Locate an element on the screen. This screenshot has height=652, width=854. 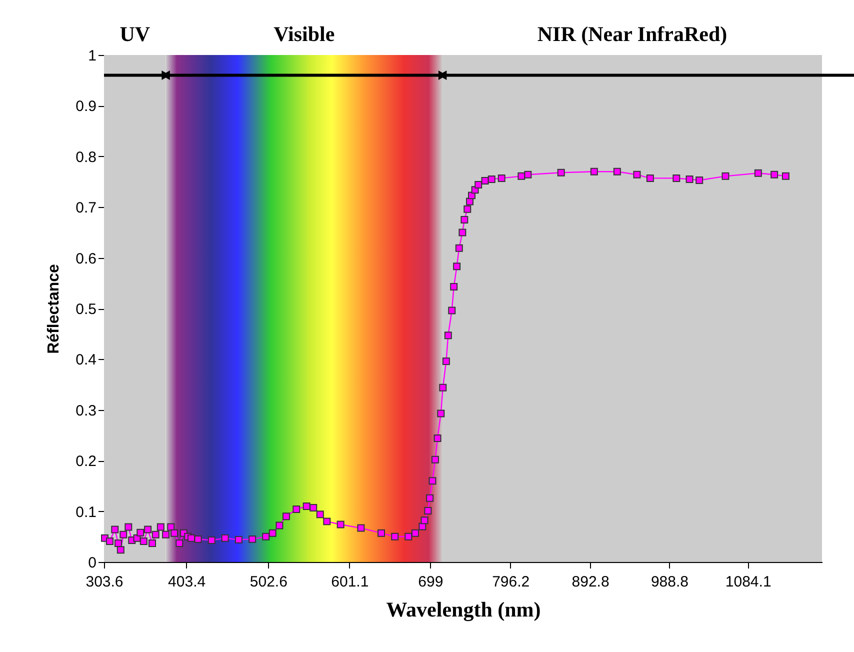
y-tick-label: 1 is located at coordinates (92, 56).